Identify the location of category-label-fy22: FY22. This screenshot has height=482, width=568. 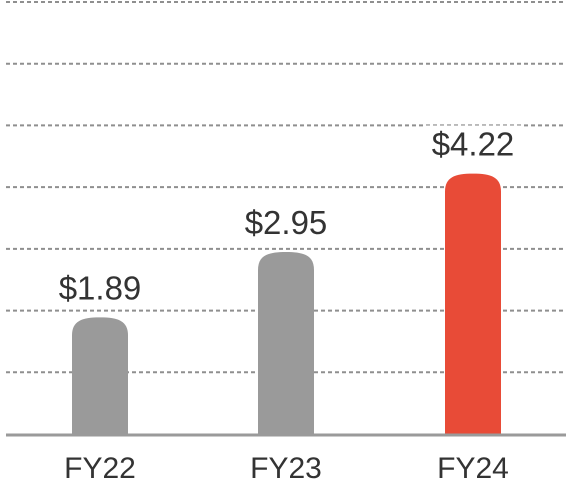
(100, 467).